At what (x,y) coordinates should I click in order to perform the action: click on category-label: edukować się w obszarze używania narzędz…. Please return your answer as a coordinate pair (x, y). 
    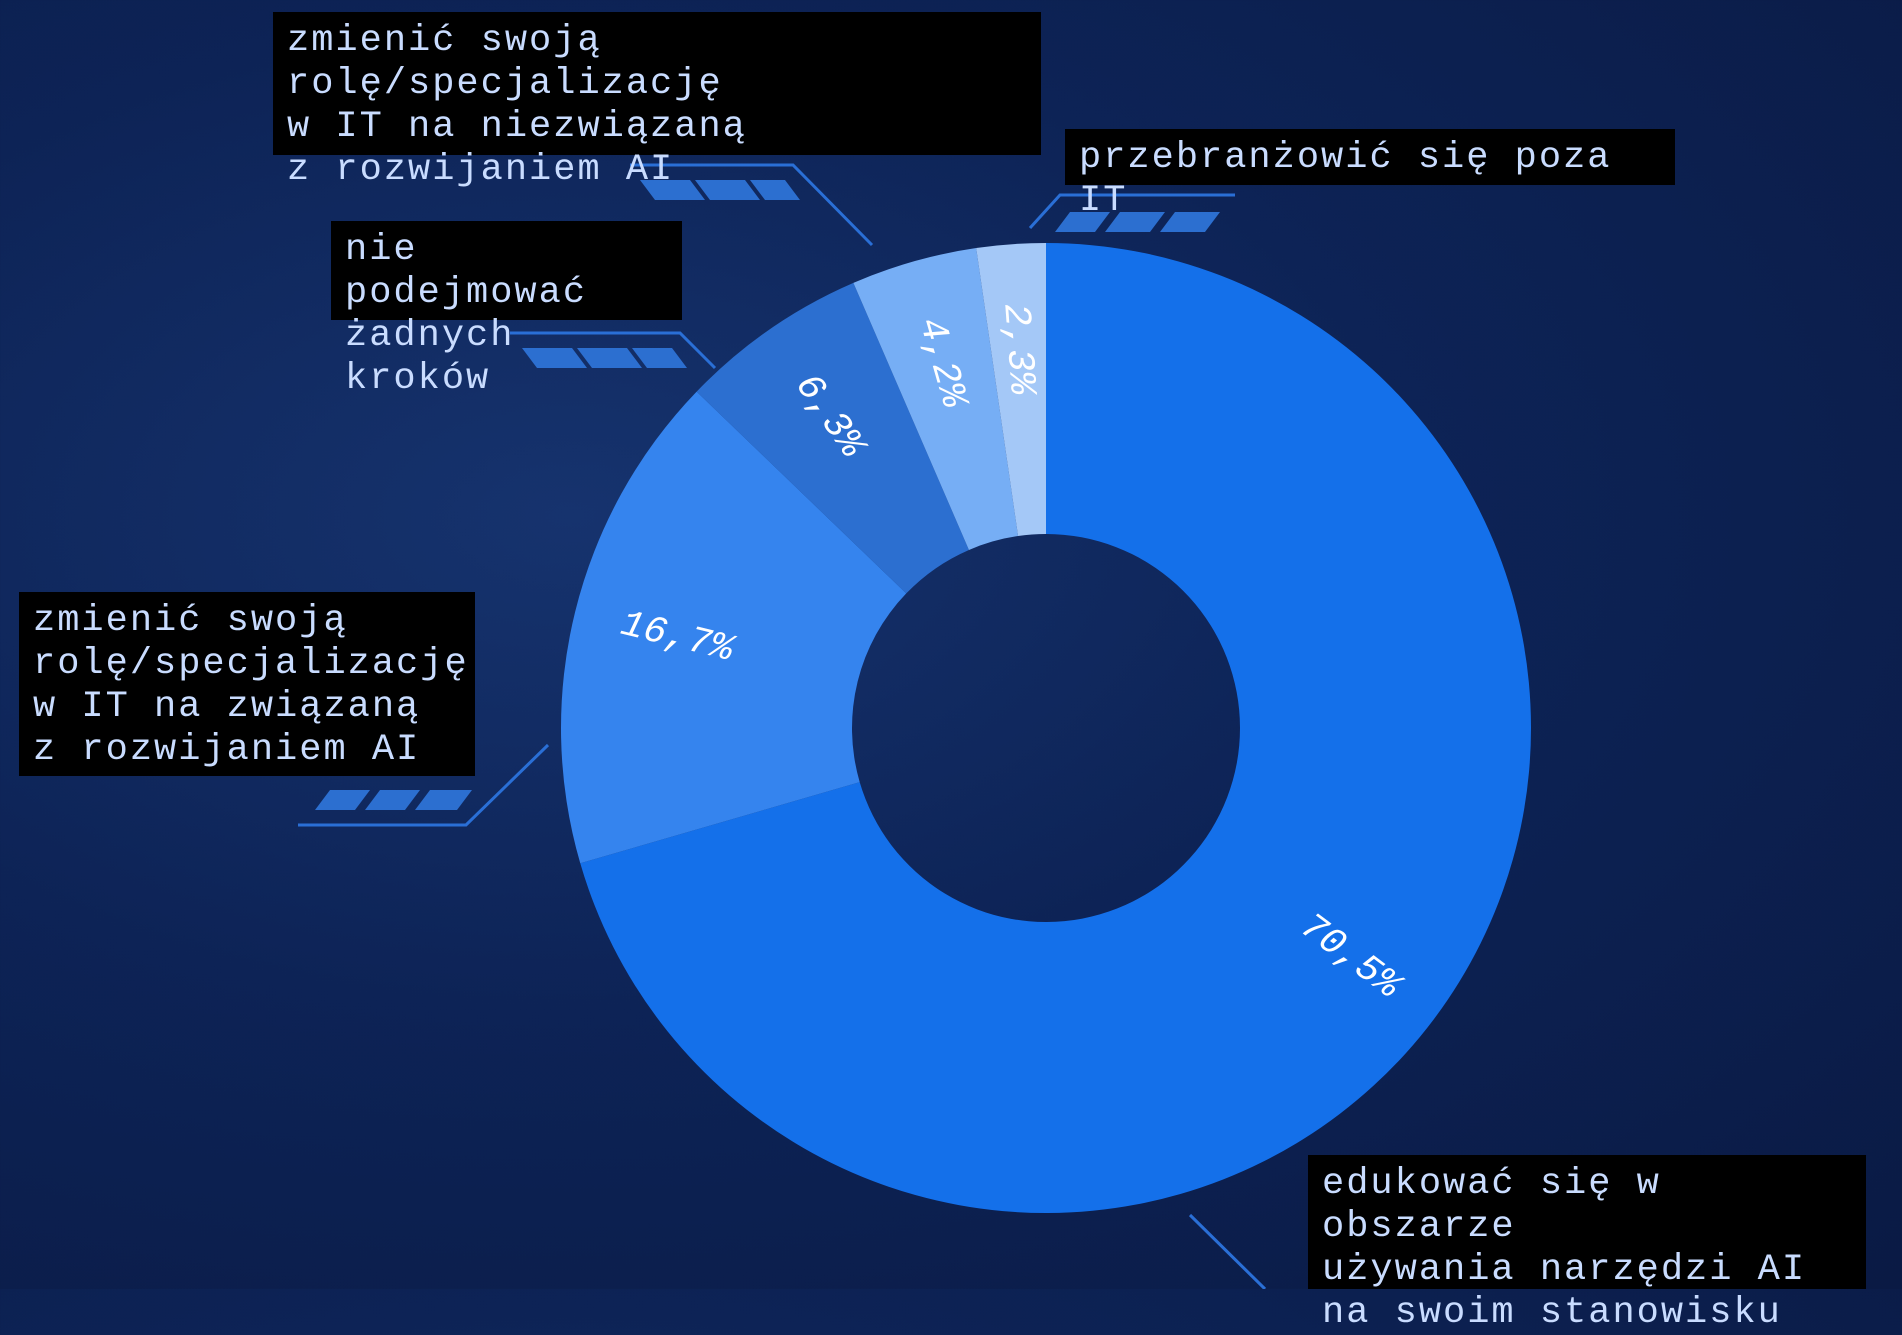
    Looking at the image, I should click on (1587, 1244).